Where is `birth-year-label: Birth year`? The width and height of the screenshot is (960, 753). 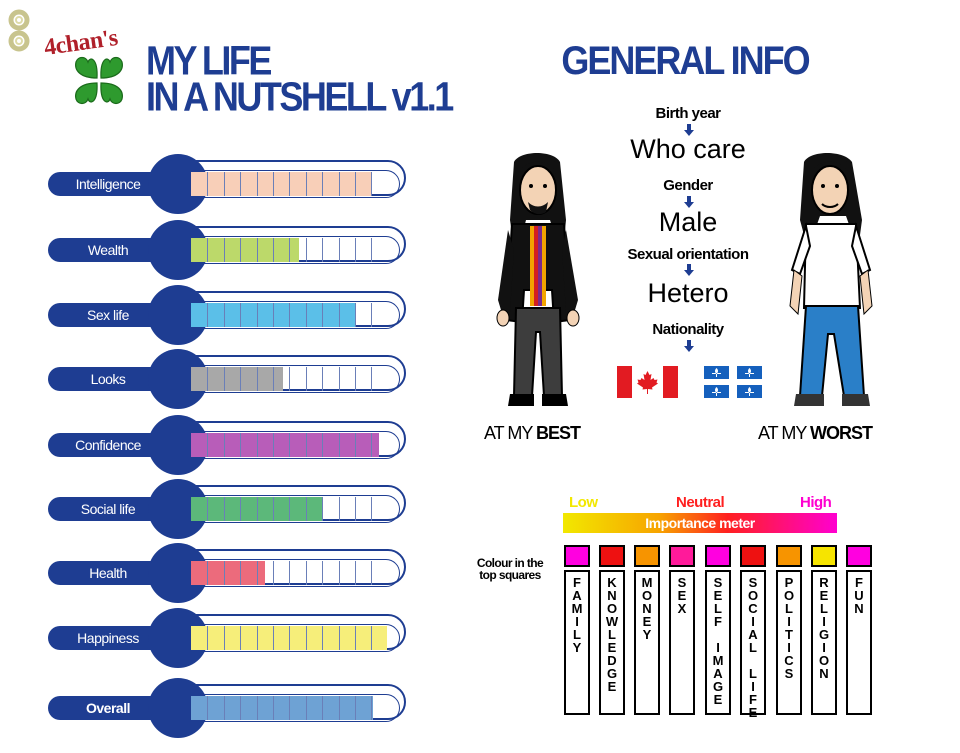
birth-year-label: Birth year is located at coordinates (688, 113).